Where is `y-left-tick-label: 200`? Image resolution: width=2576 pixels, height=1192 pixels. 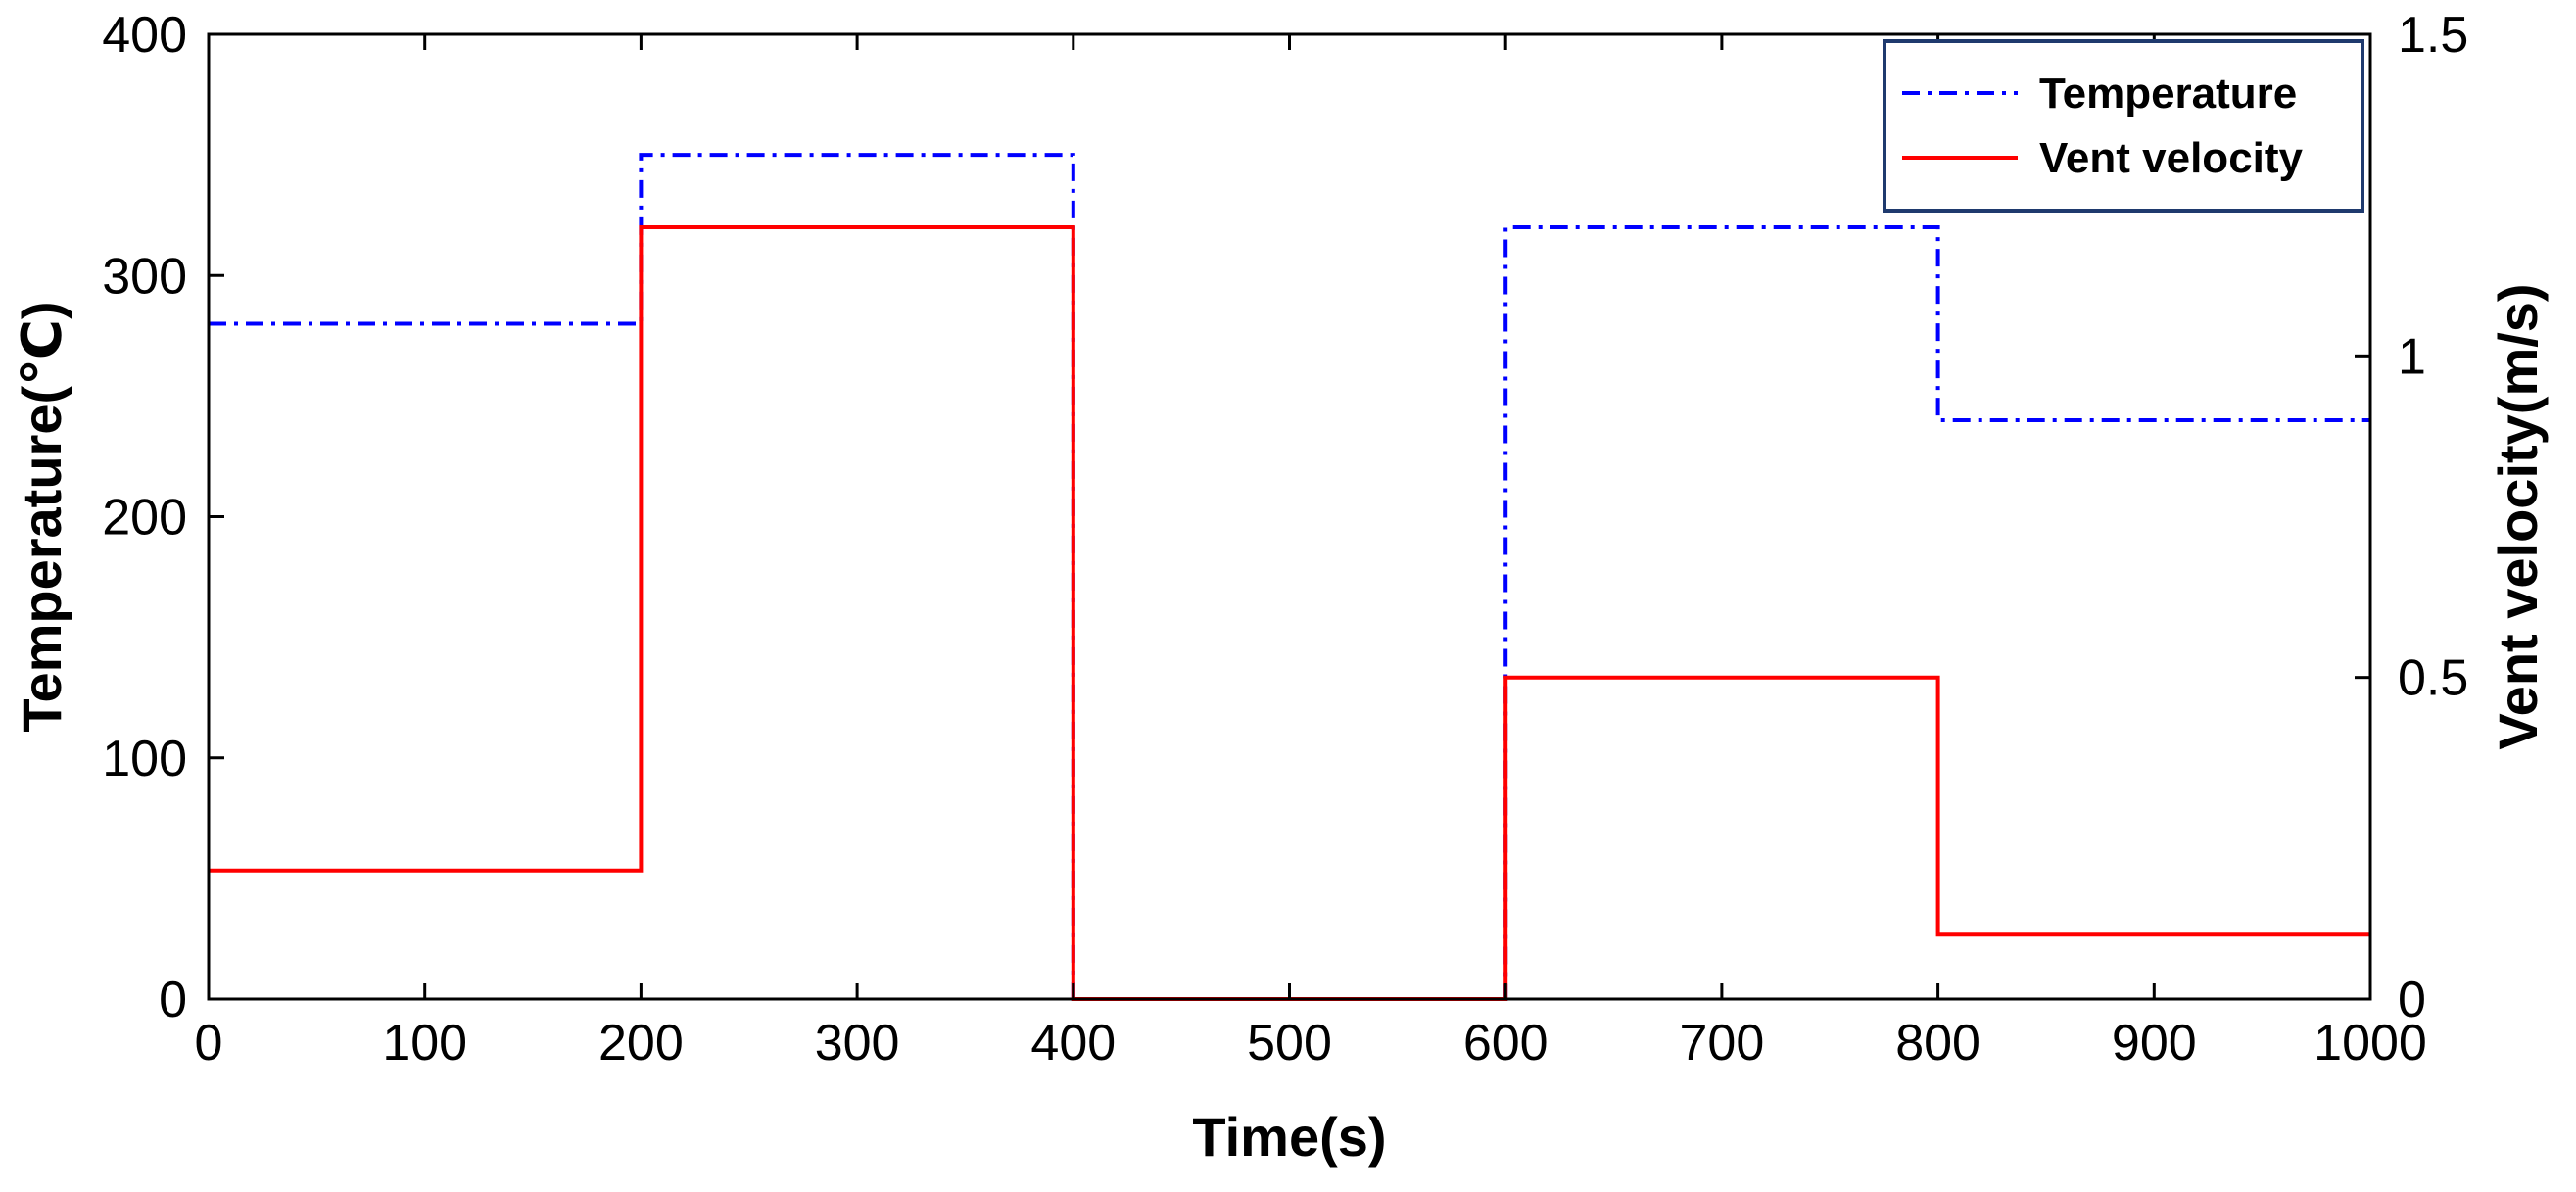 y-left-tick-label: 200 is located at coordinates (145, 518).